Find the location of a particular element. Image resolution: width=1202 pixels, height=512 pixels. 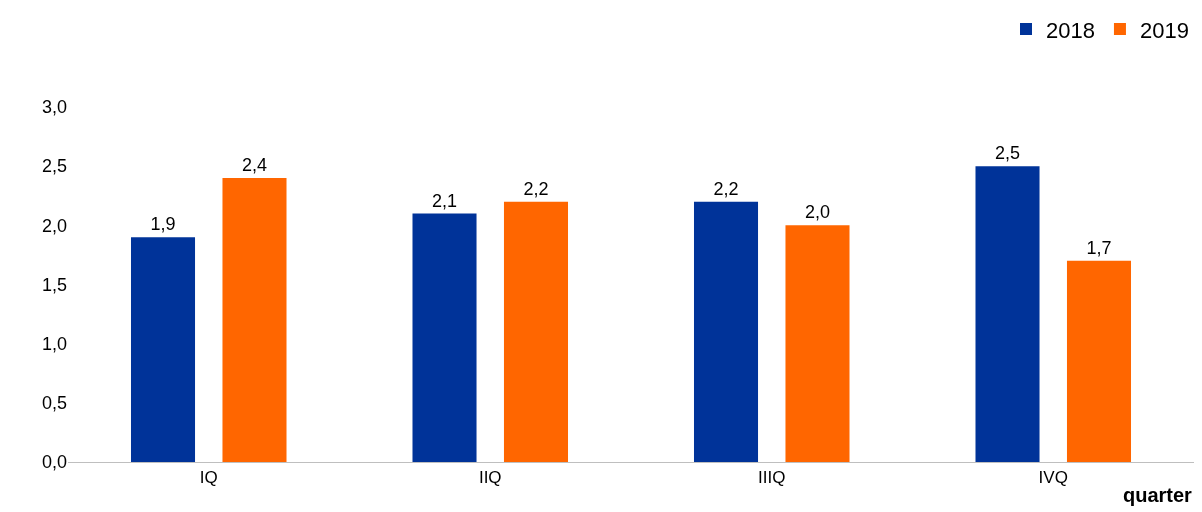

y-tick-label: 1,0 is located at coordinates (54, 343).